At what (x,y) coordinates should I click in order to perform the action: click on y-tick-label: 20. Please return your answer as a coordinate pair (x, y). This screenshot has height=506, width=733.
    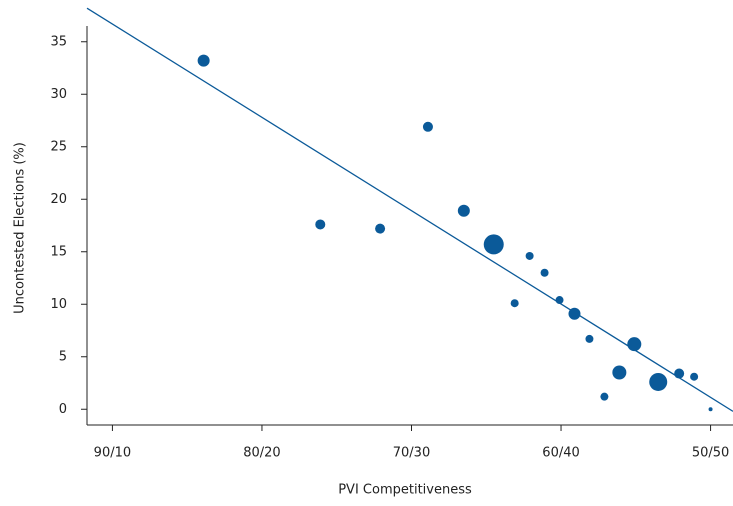
    Looking at the image, I should click on (58, 199).